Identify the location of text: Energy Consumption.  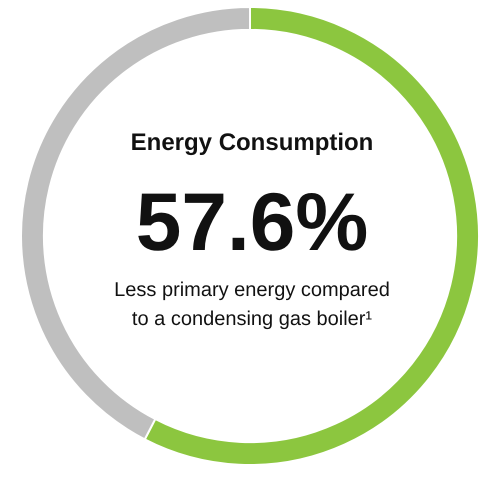
(252, 143).